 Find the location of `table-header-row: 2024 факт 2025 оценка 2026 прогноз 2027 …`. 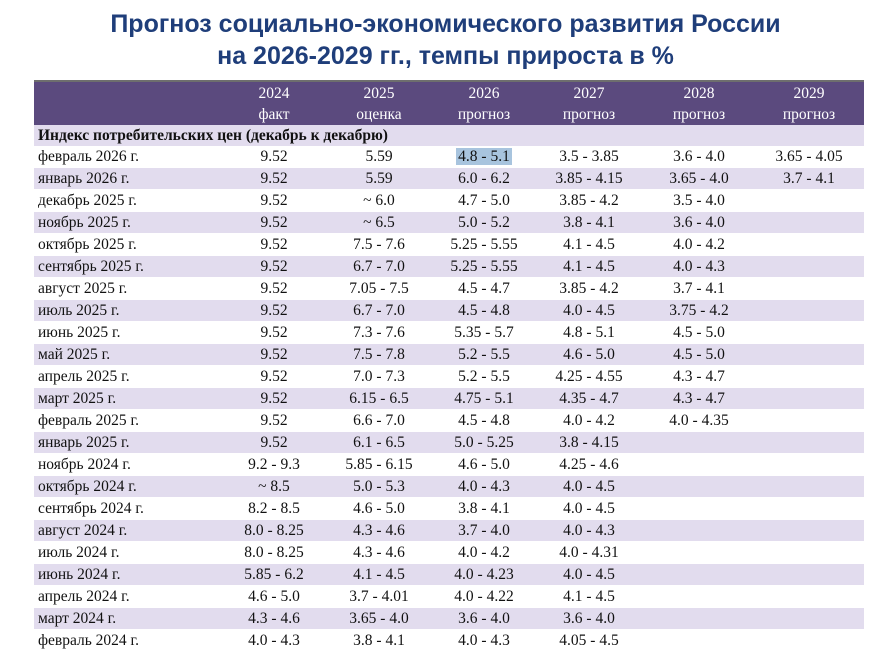

table-header-row: 2024 факт 2025 оценка 2026 прогноз 2027 … is located at coordinates (449, 102).